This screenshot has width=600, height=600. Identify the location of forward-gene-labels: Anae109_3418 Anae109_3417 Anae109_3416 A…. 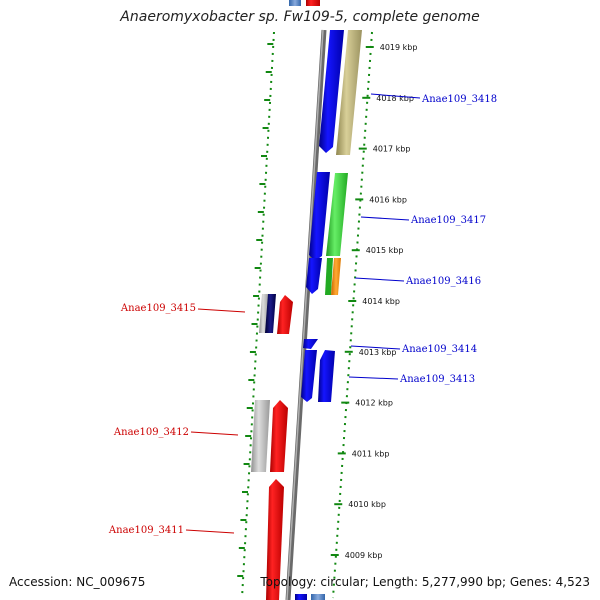
(422, 239).